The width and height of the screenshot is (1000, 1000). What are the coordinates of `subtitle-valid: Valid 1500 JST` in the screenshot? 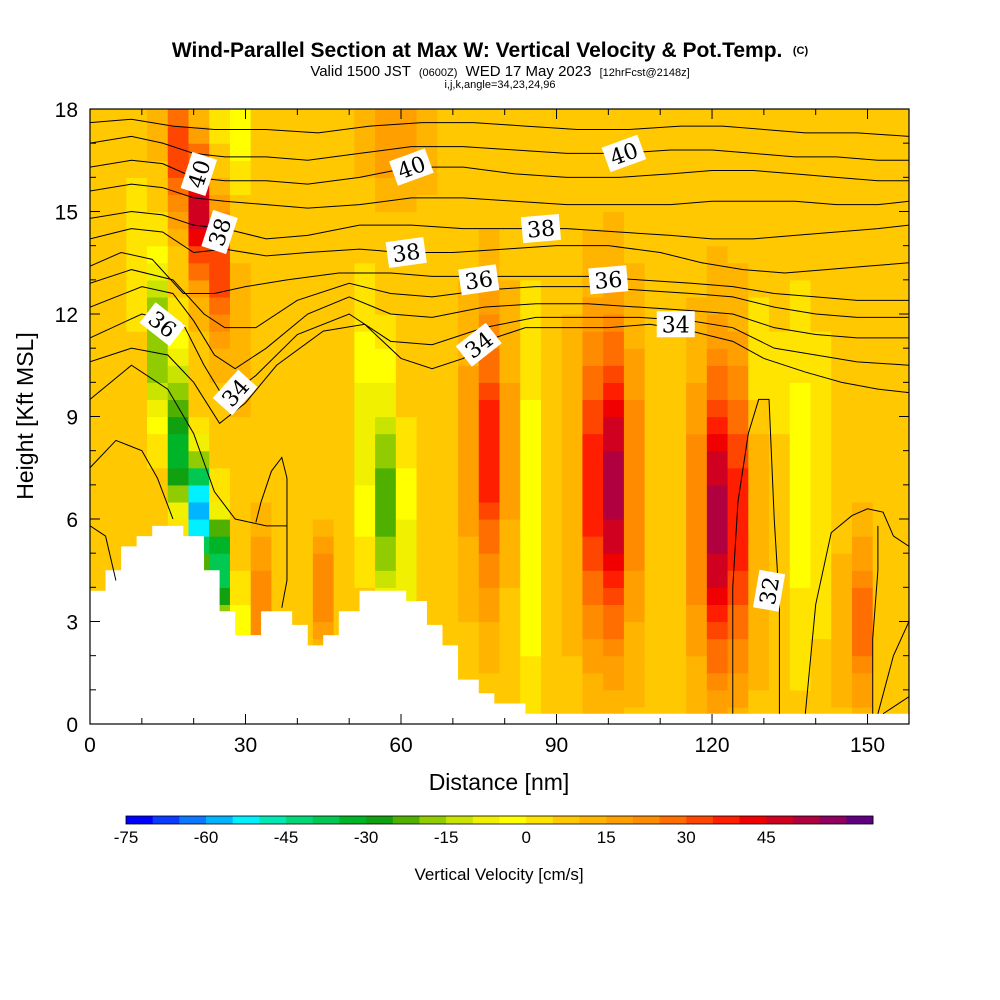 It's located at (360, 71).